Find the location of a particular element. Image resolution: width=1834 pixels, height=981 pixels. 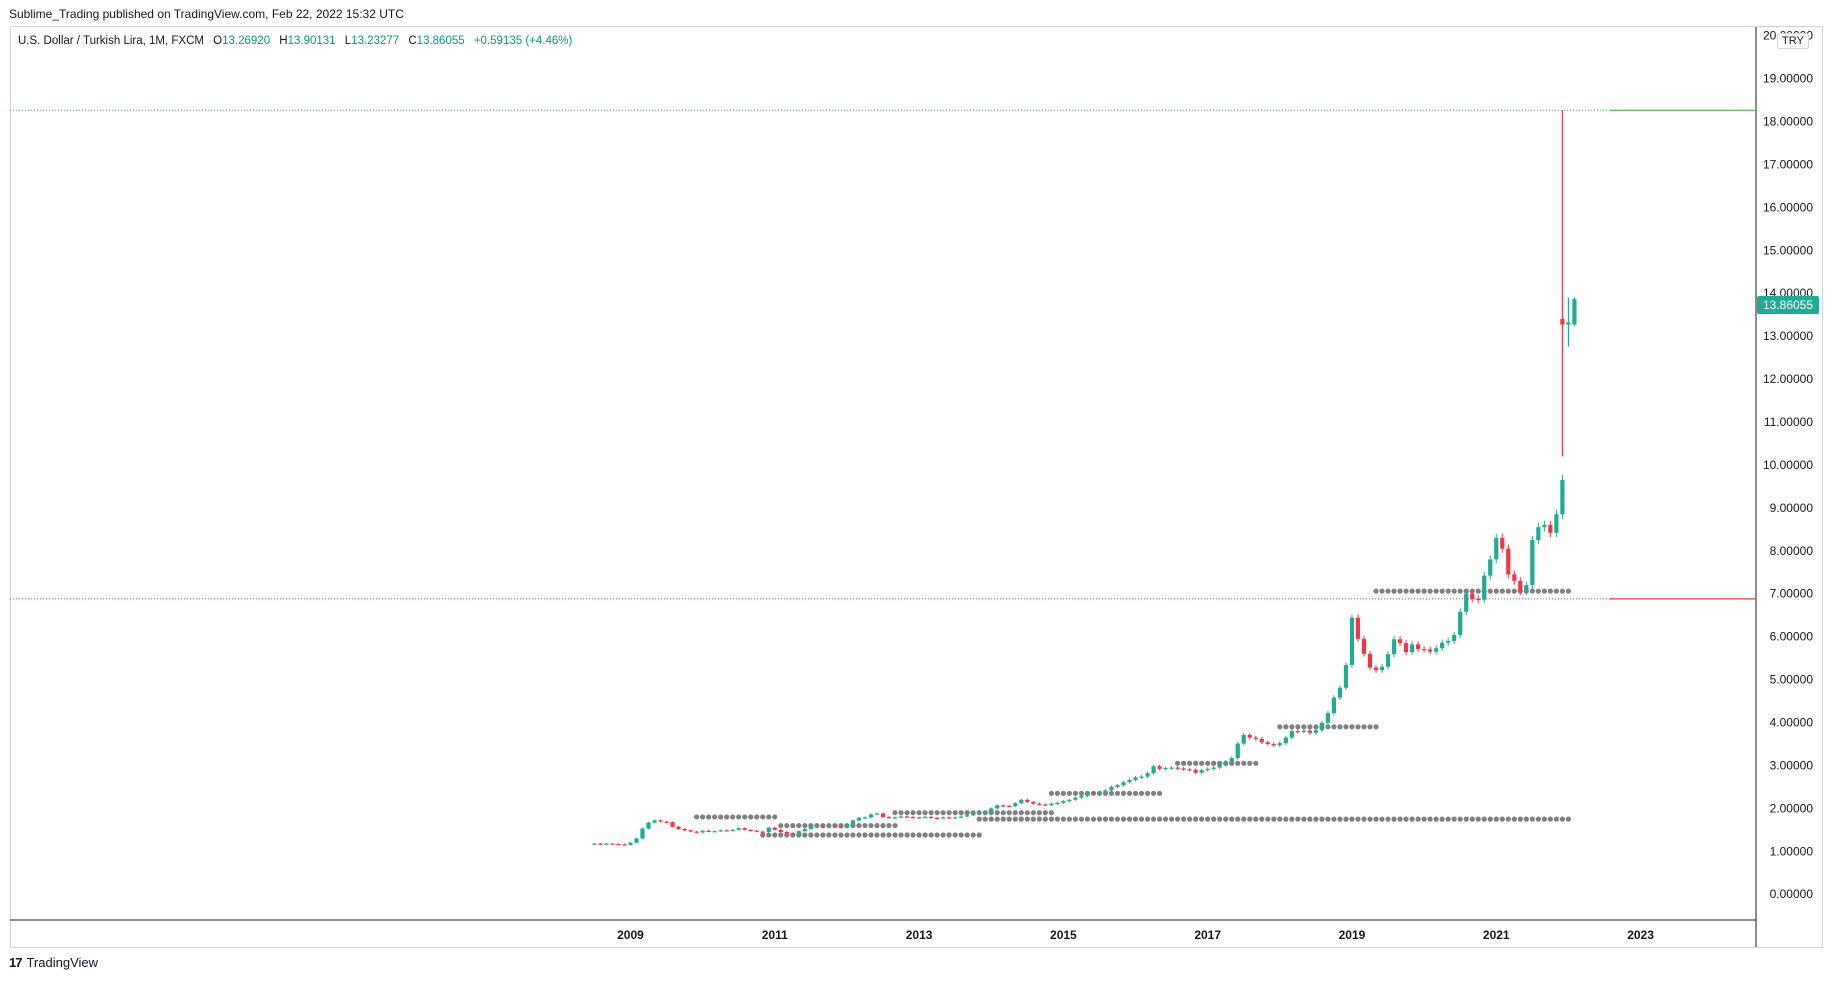

x-tick-label: 2019 is located at coordinates (1352, 935).